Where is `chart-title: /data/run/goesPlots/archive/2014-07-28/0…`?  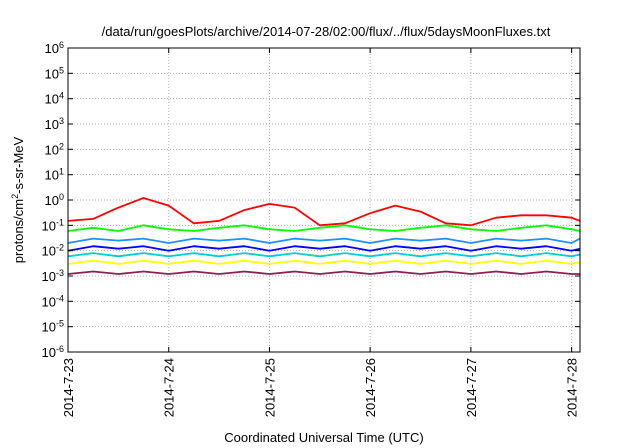
chart-title: /data/run/goesPlots/archive/2014-07-28/0… is located at coordinates (326, 31).